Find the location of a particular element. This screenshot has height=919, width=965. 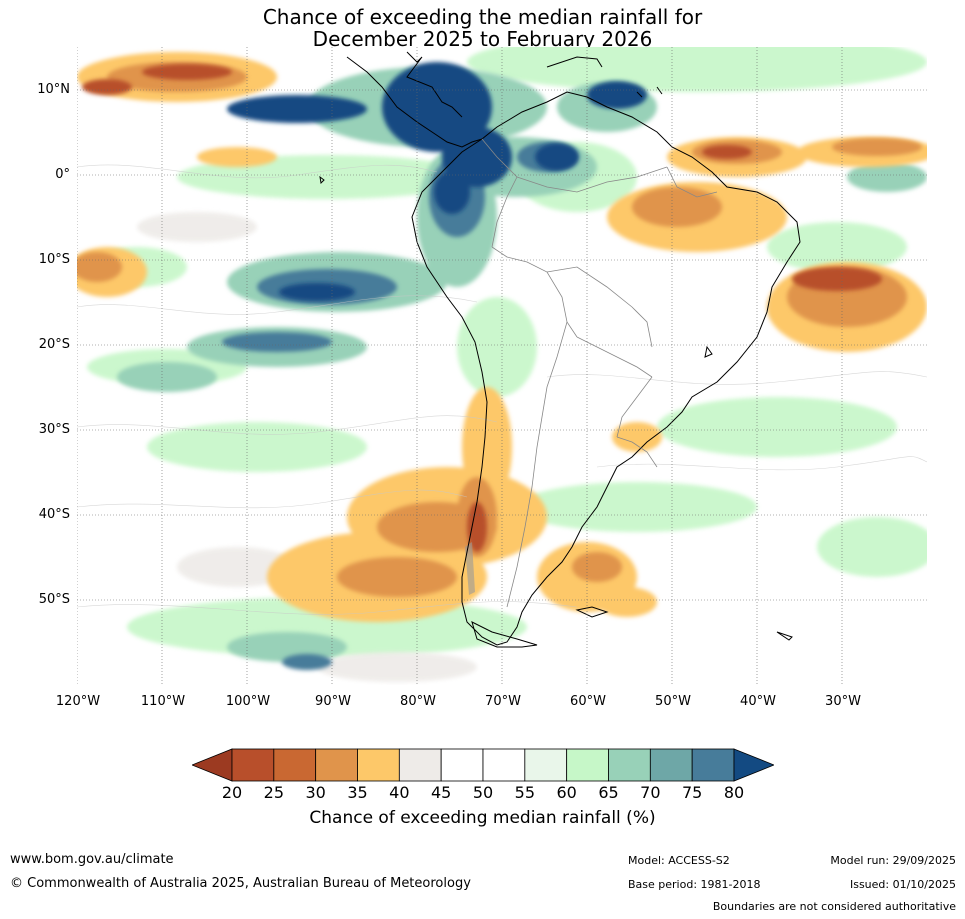

lat-label-10n: 10°N is located at coordinates (53, 89).